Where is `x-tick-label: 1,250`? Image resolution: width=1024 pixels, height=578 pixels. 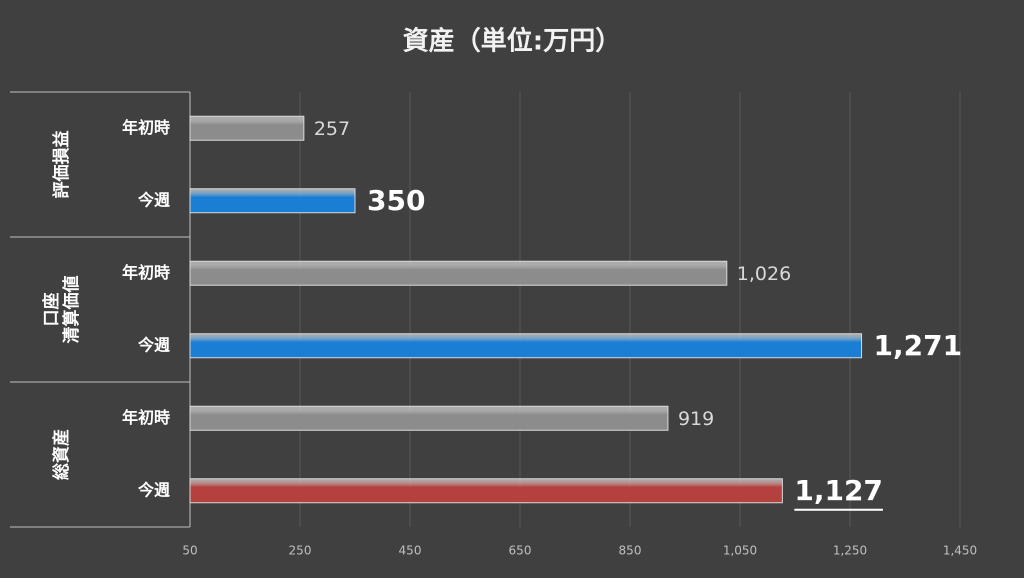 x-tick-label: 1,250 is located at coordinates (850, 551).